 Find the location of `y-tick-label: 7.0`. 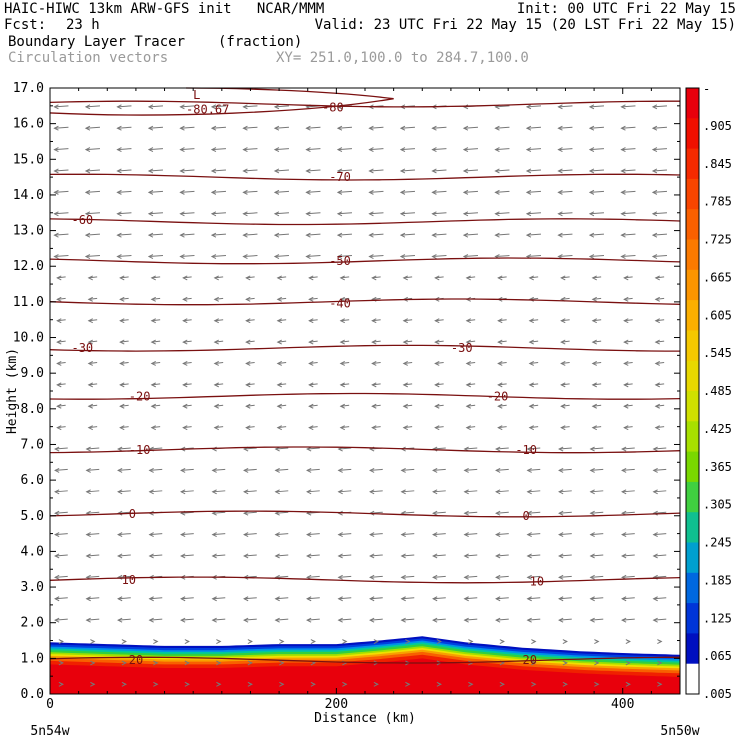

y-tick-label: 7.0 is located at coordinates (32, 444).